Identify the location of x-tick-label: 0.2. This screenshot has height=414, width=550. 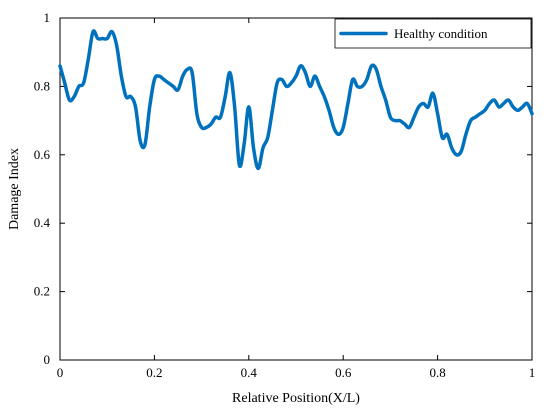
(154, 372).